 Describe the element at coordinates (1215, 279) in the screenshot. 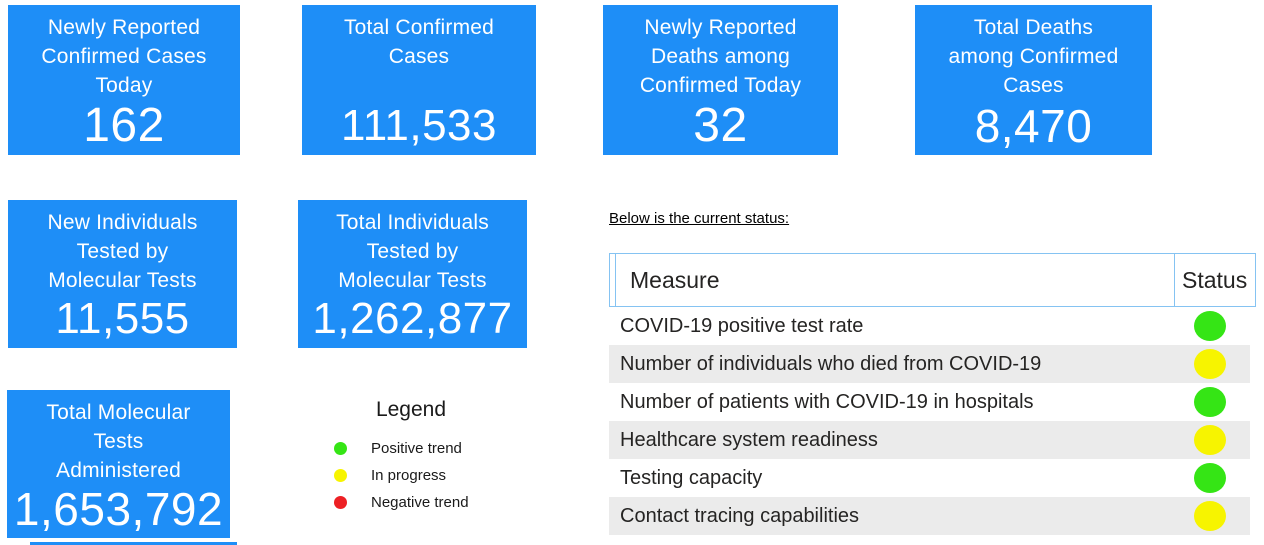

I see `status-column-header: Status` at that location.